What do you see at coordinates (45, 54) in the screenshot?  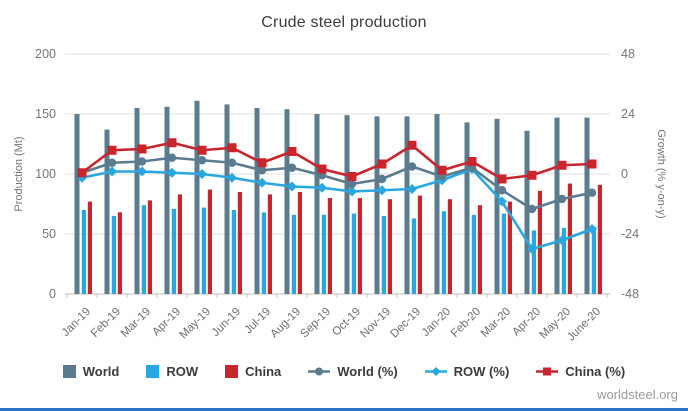 I see `y-tick-label-left: 200` at bounding box center [45, 54].